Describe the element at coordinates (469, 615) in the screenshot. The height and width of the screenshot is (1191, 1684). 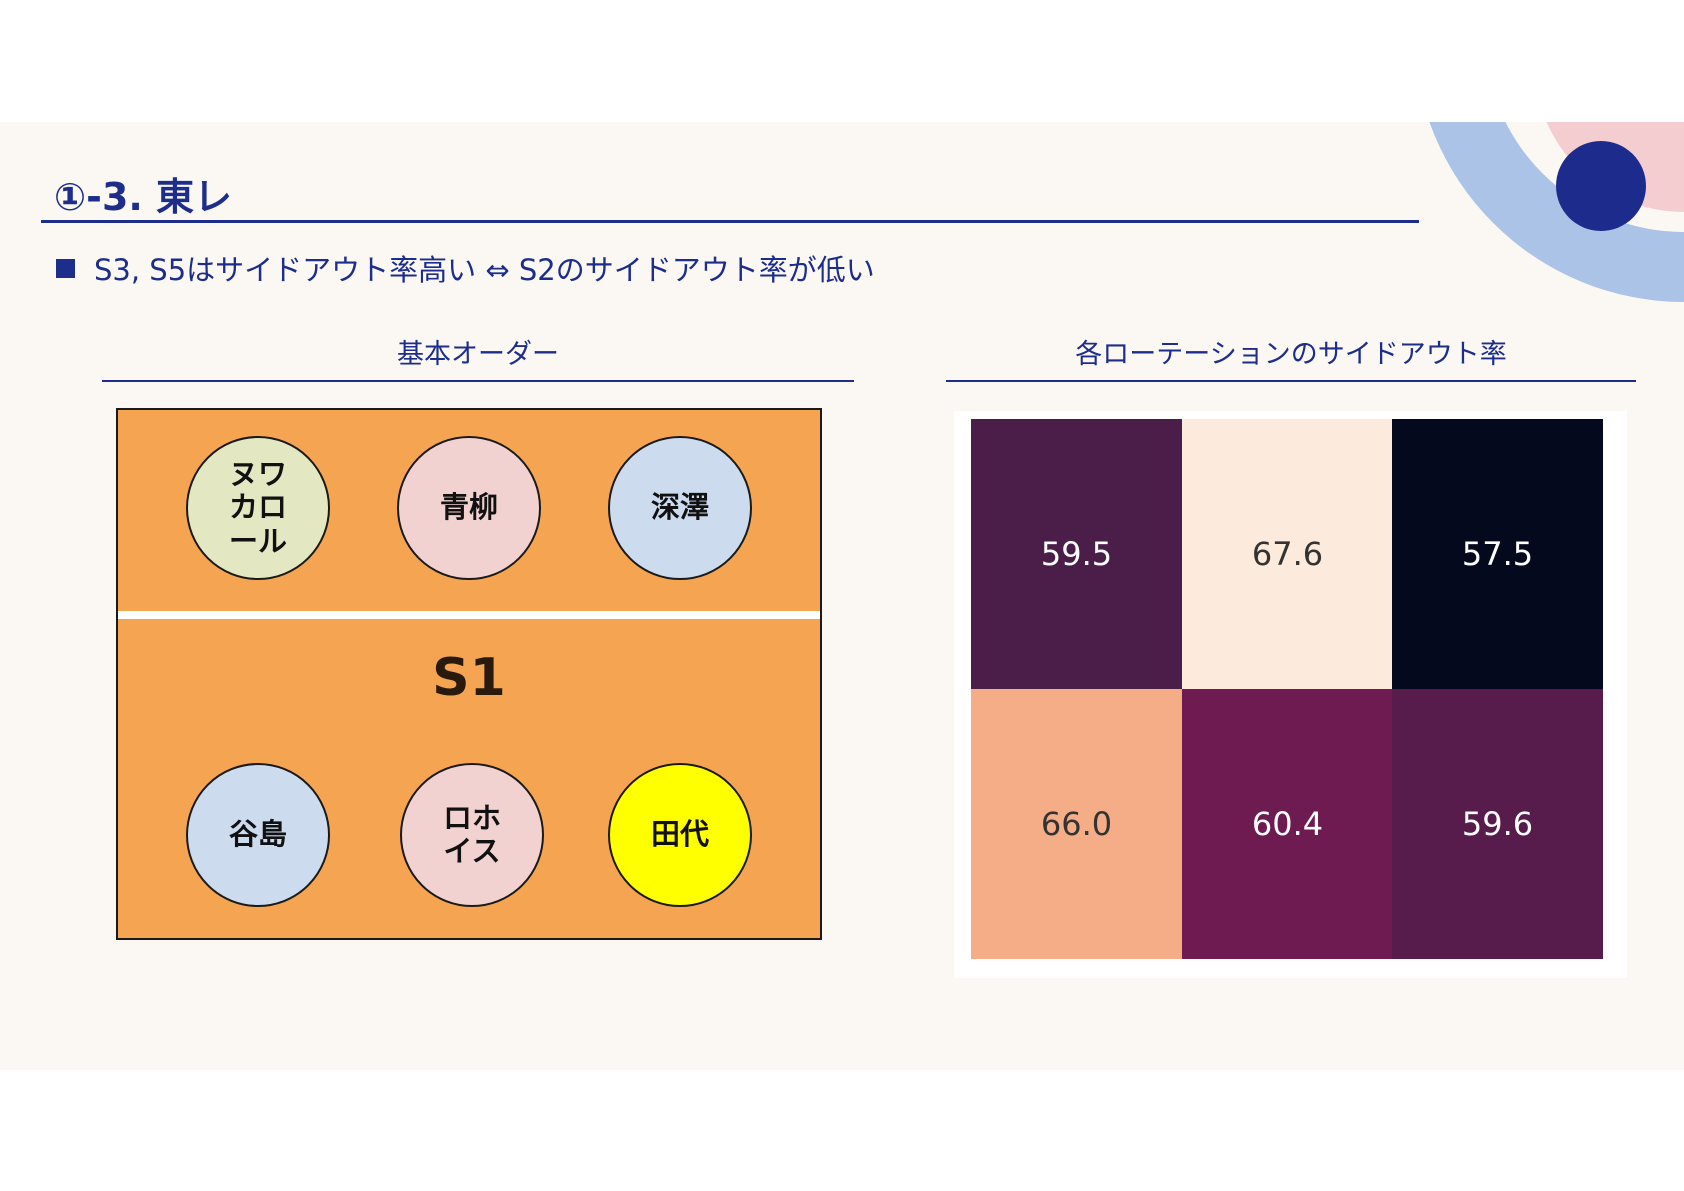
I see `court-net-line` at that location.